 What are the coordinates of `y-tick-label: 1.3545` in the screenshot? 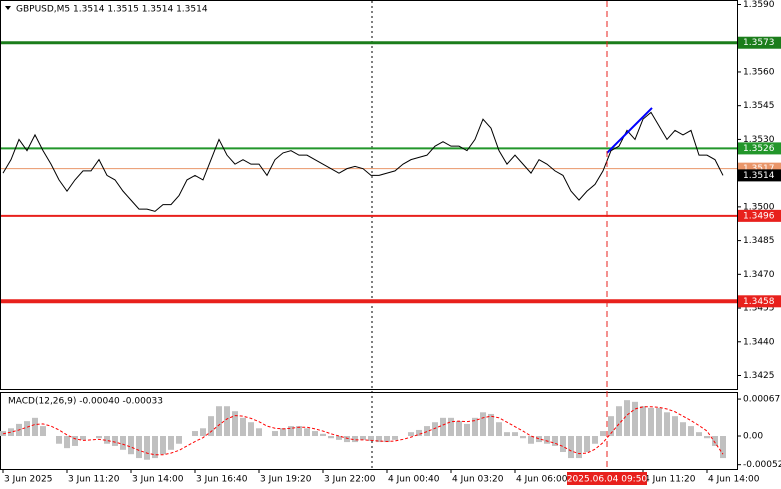 It's located at (759, 106).